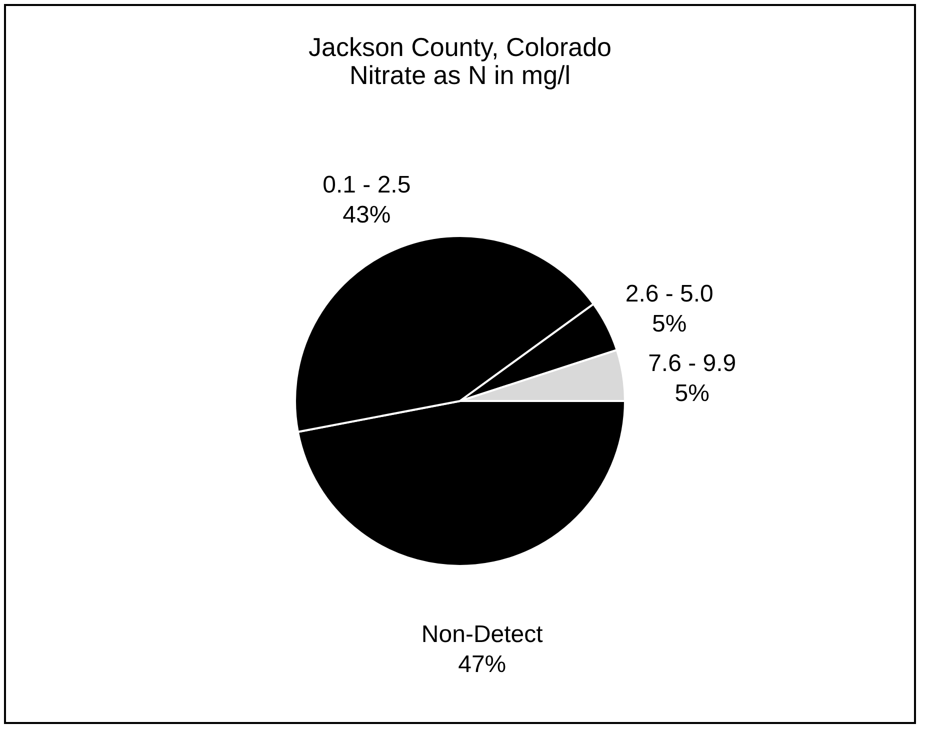 This screenshot has width=926, height=731. I want to click on data-label: 43%, so click(366, 214).